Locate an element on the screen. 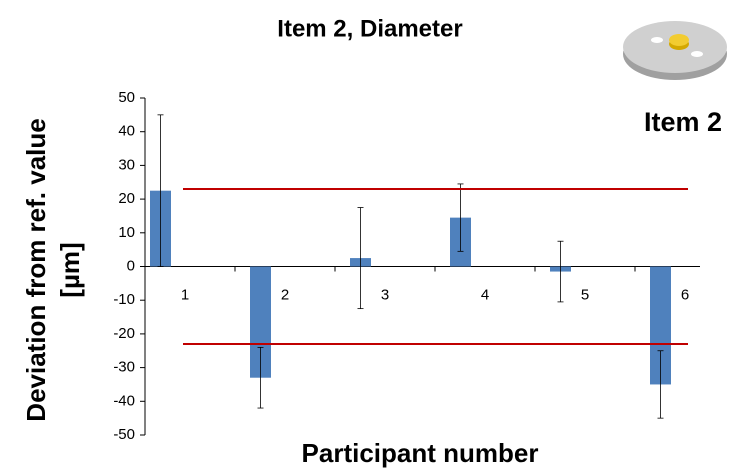  x-tick-label: 2 is located at coordinates (285, 294).